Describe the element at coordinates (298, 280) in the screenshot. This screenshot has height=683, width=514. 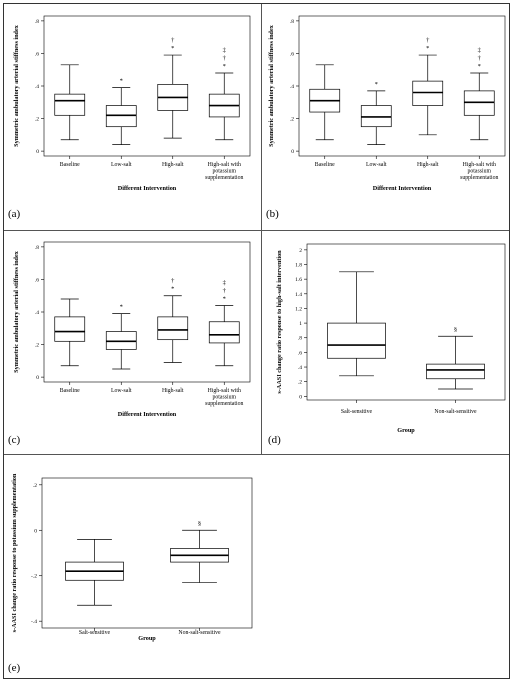
I see `y-tick-label: 1.6` at that location.